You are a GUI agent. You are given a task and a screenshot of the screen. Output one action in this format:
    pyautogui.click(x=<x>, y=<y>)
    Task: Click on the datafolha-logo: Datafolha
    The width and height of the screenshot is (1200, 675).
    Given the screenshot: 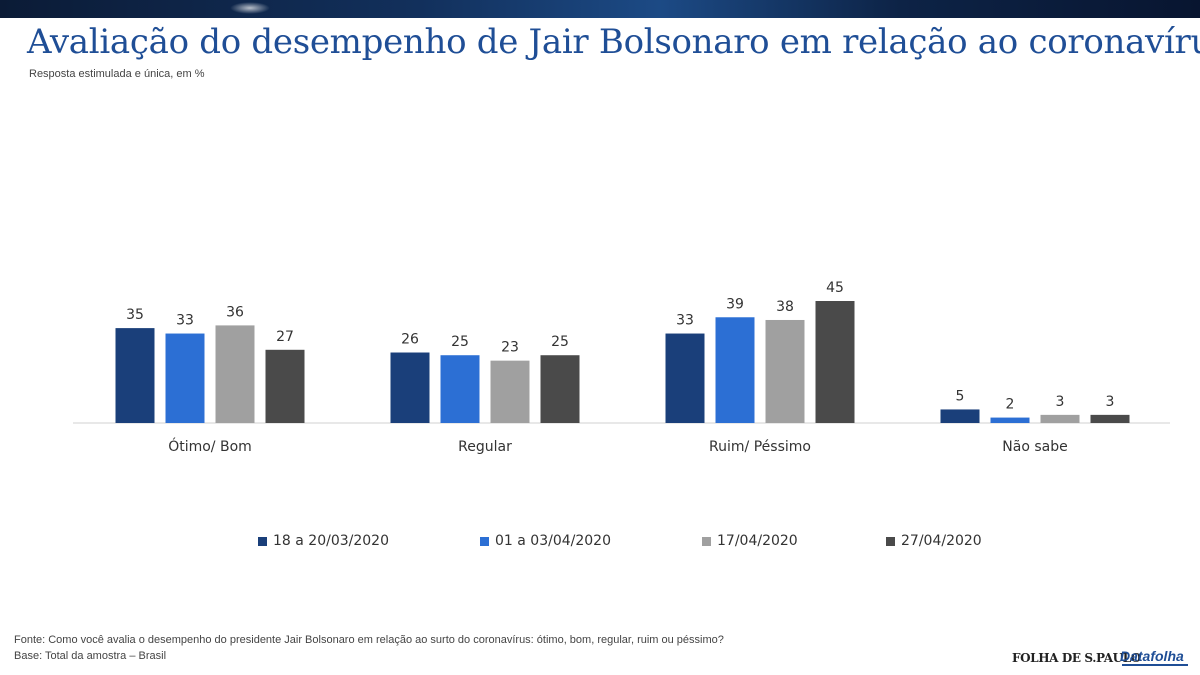 What is the action you would take?
    pyautogui.click(x=1152, y=656)
    